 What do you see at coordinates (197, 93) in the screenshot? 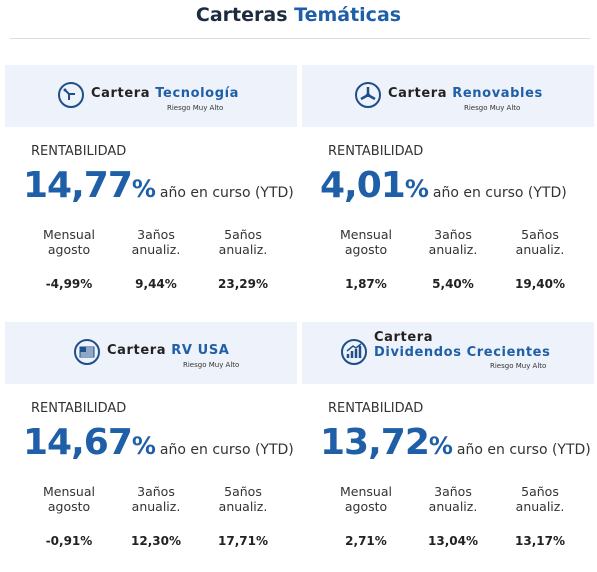
I see `name-highlight: Tecnología` at bounding box center [197, 93].